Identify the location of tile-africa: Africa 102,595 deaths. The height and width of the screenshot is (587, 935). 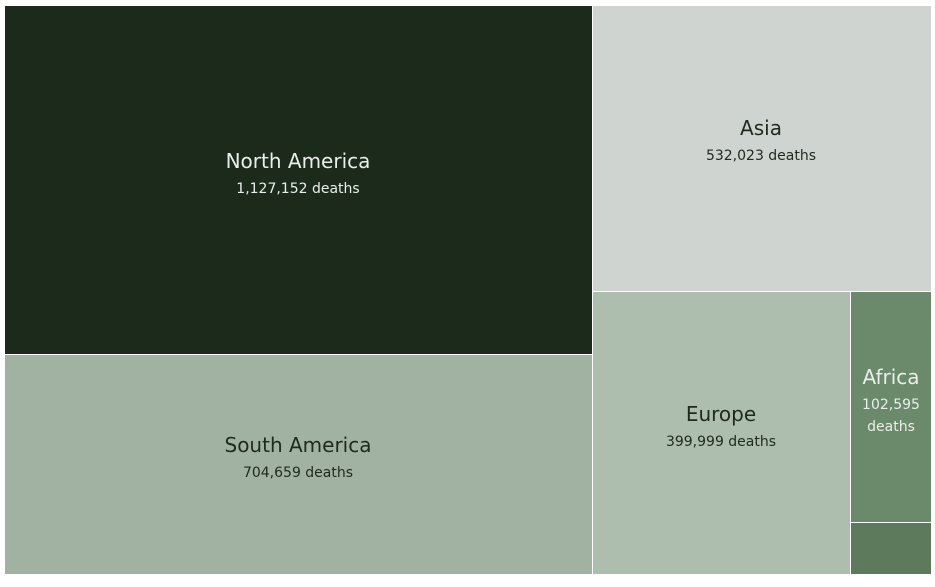
(891, 407).